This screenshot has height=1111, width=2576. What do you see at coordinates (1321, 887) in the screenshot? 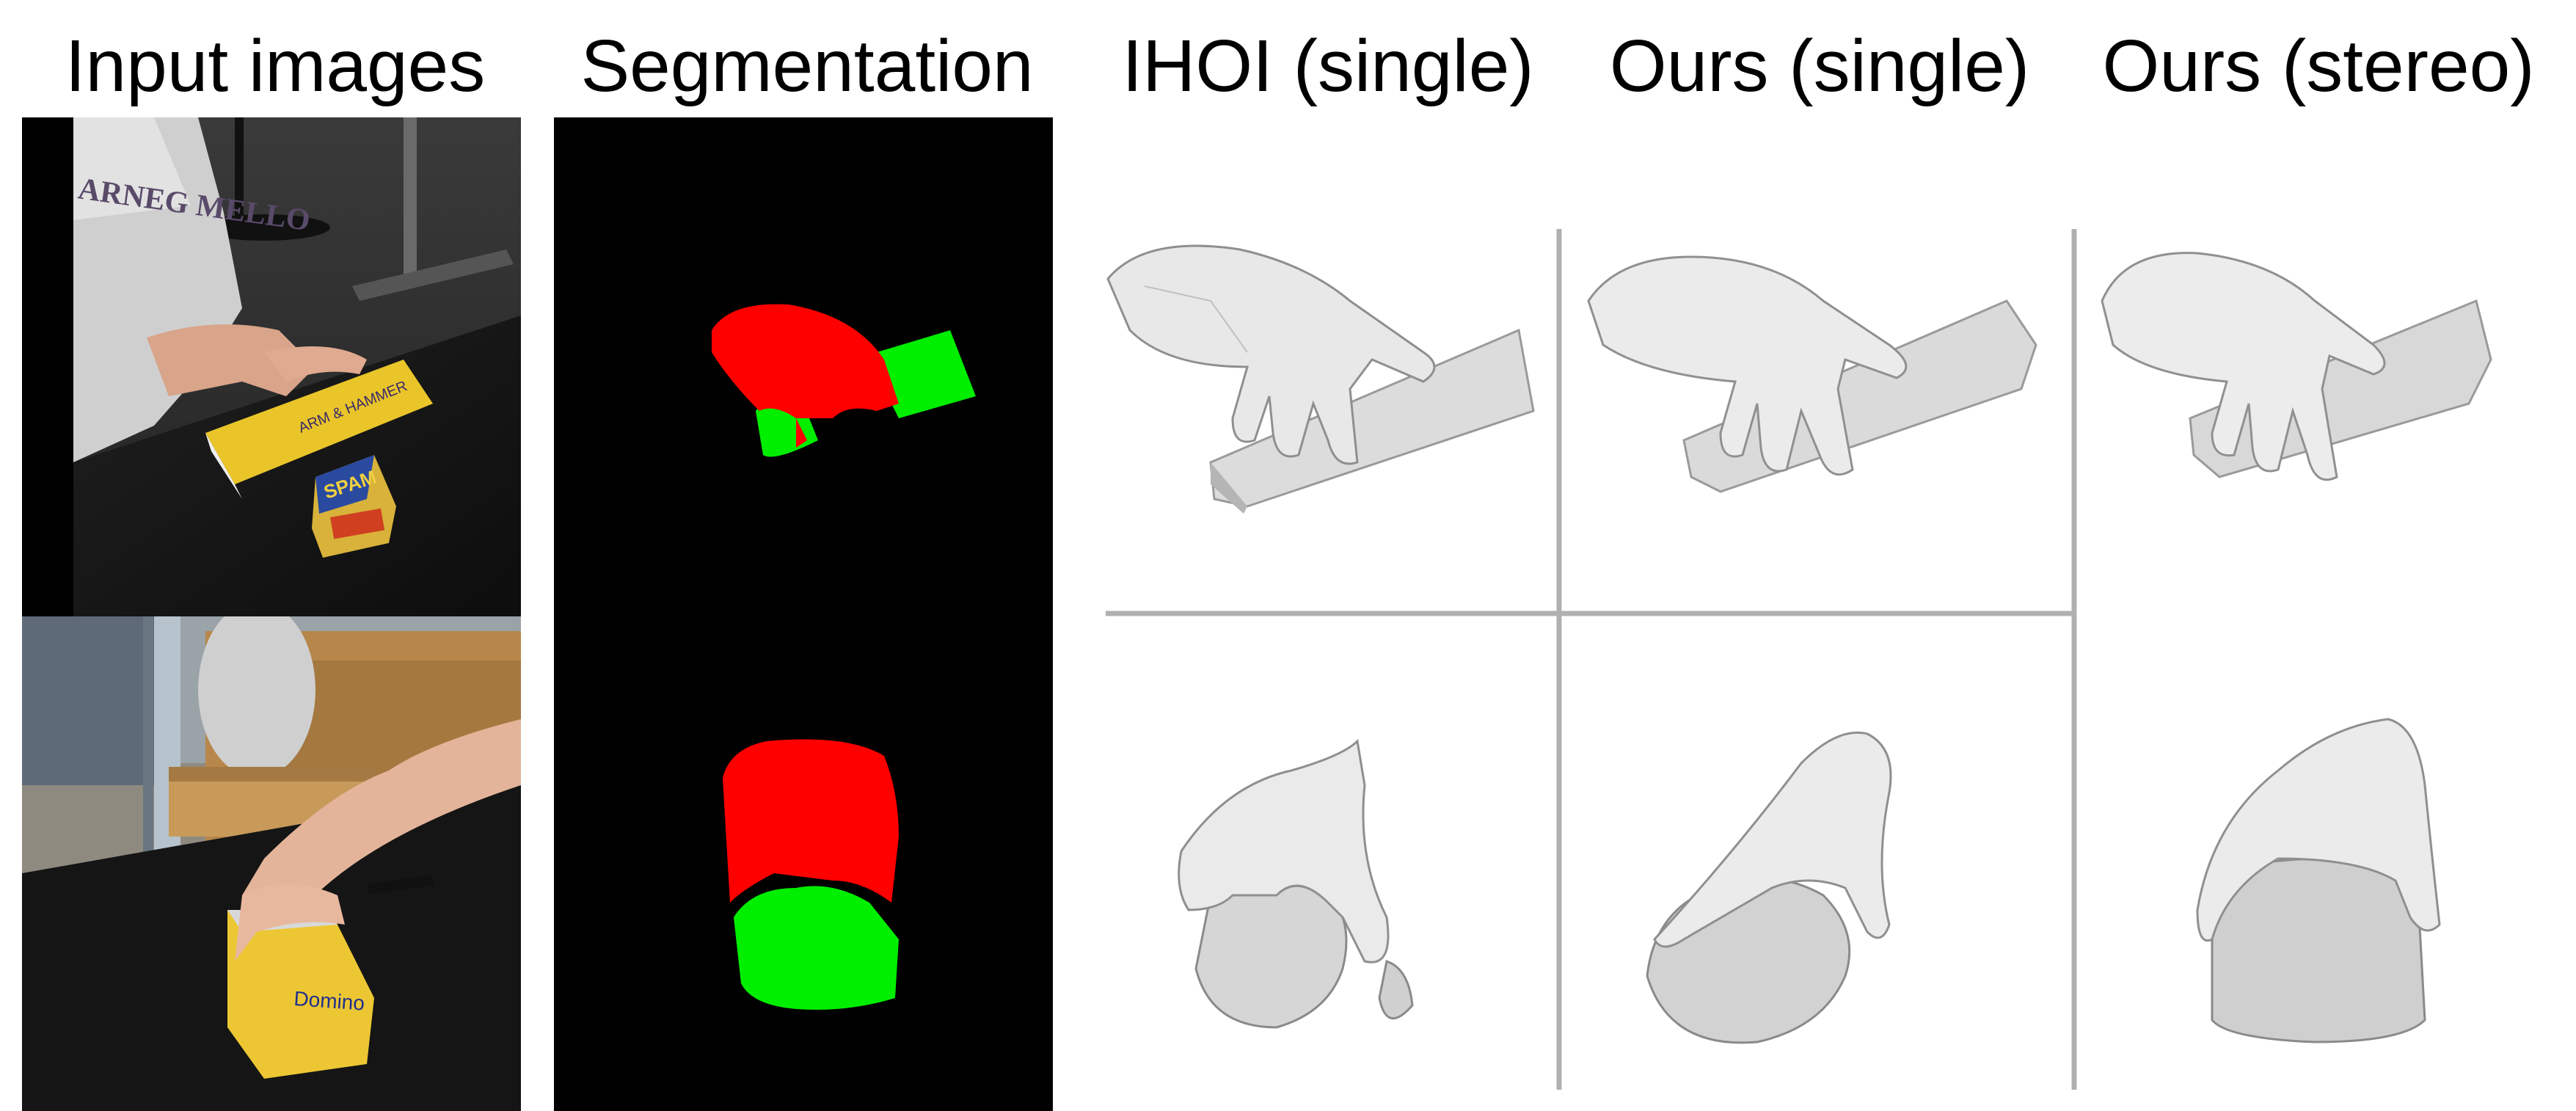
I see `mesh-ihoi-bottom` at bounding box center [1321, 887].